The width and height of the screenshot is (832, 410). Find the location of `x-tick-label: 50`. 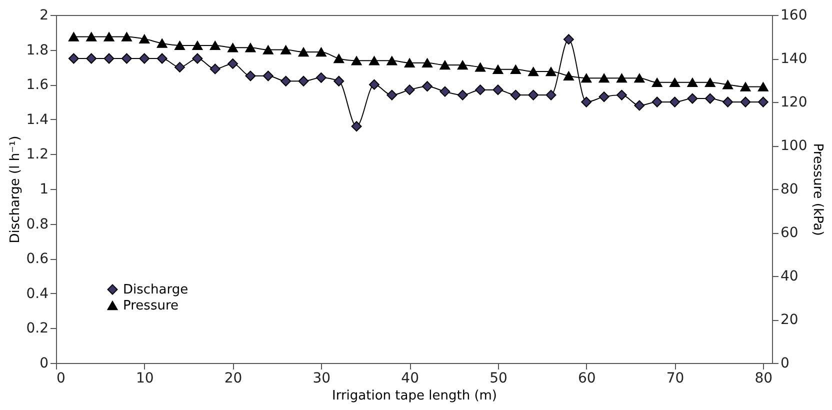

x-tick-label: 50 is located at coordinates (499, 378).